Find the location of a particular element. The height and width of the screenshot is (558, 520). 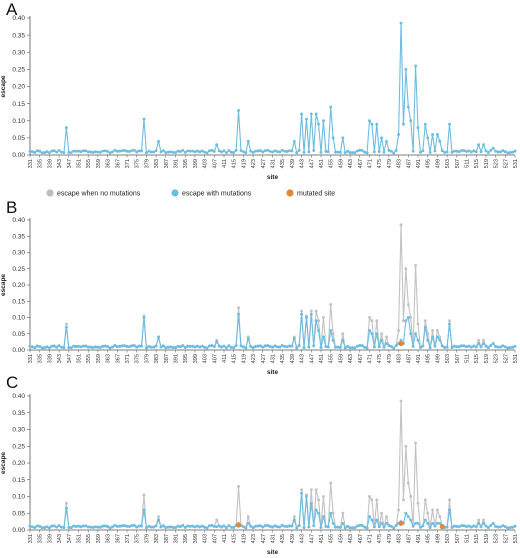

x-tick-label: 419 is located at coordinates (244, 163).